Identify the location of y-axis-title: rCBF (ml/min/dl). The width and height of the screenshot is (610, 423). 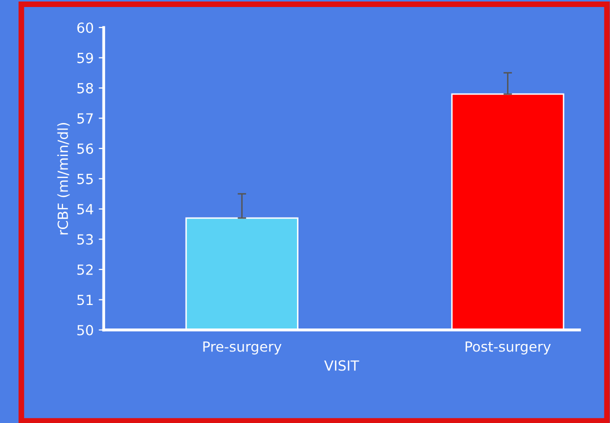
(63, 178).